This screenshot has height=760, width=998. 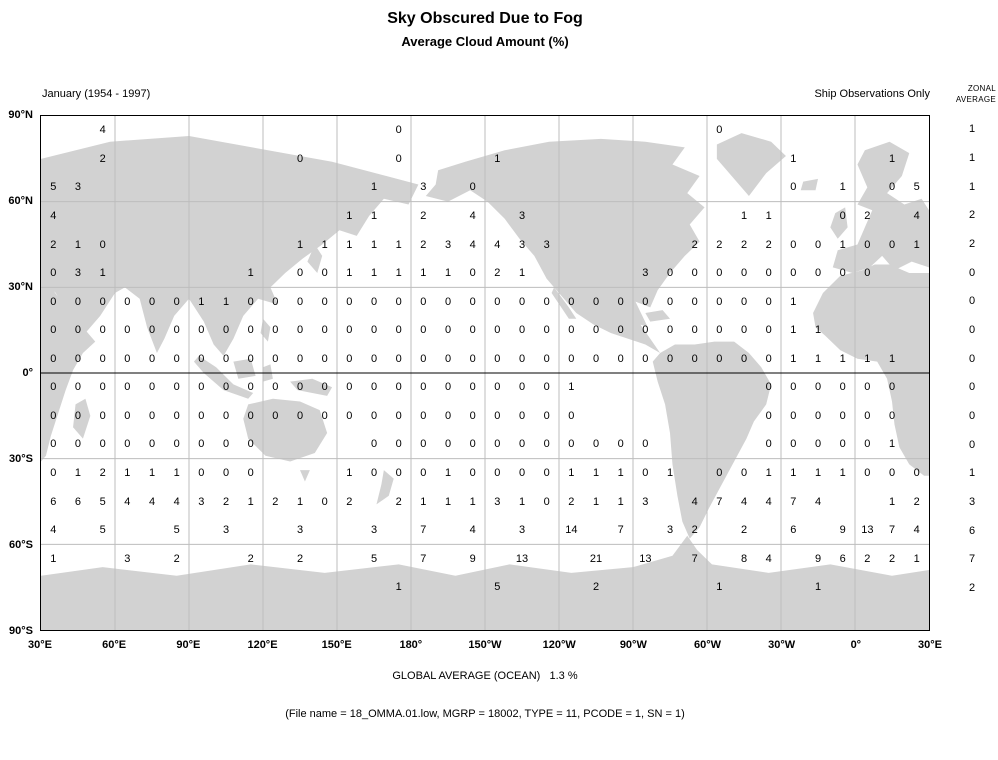 I want to click on landmass-tasmania, so click(x=305, y=476).